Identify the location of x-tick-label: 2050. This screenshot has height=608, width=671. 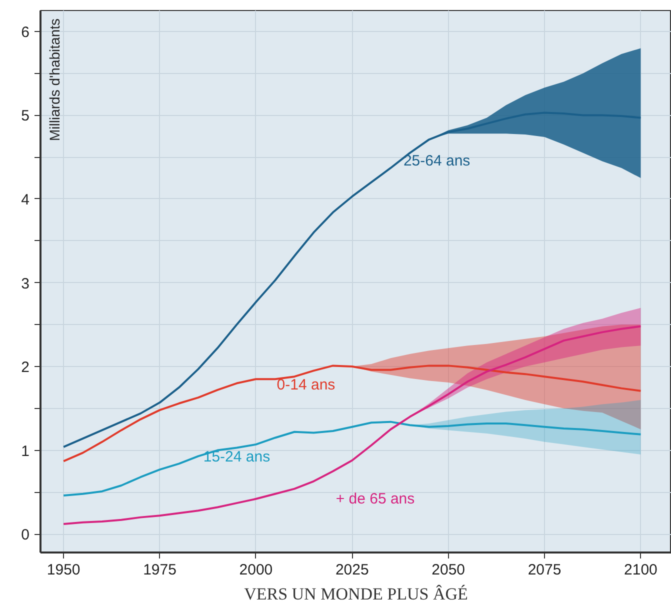
(449, 570).